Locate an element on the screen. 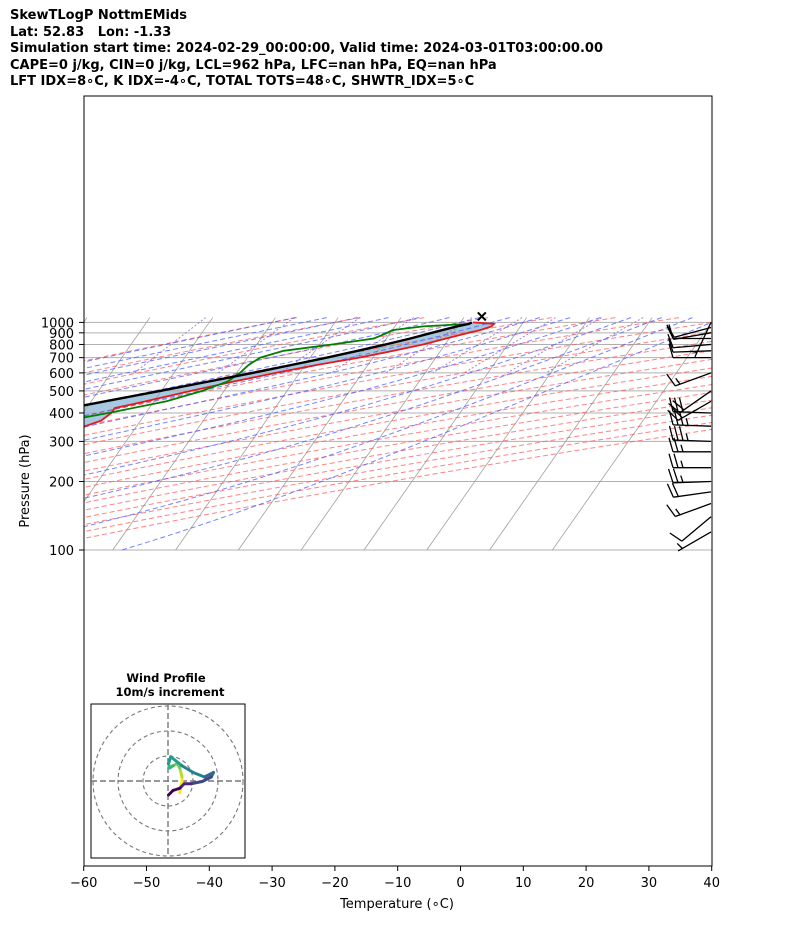 This screenshot has width=794, height=937. x-axis-label: Temperature (∘C) is located at coordinates (396, 904).